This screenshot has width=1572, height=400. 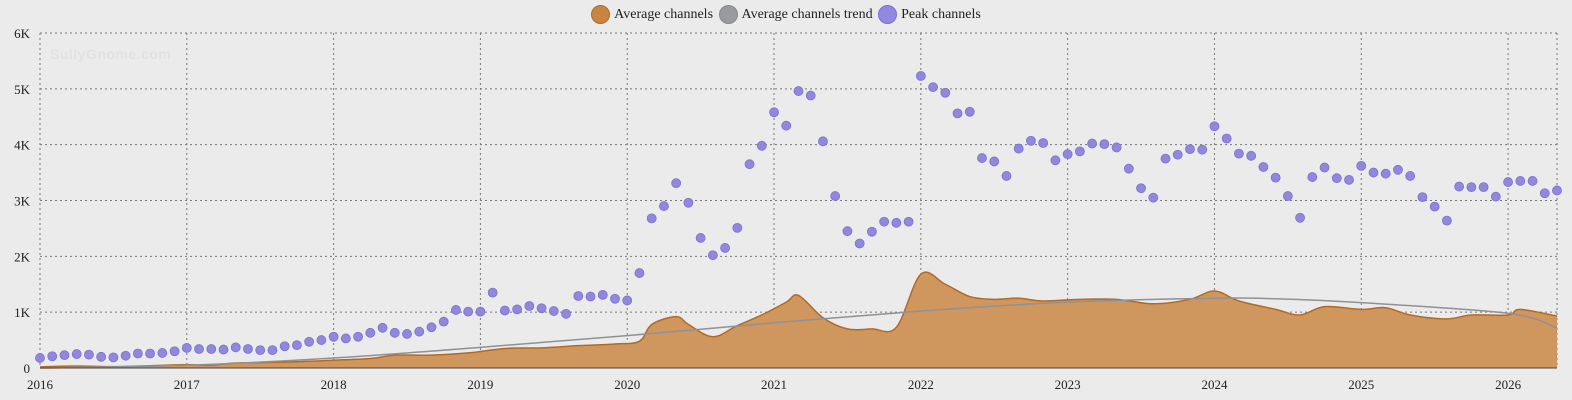 I want to click on y-tick-label: 5K, so click(x=22, y=89).